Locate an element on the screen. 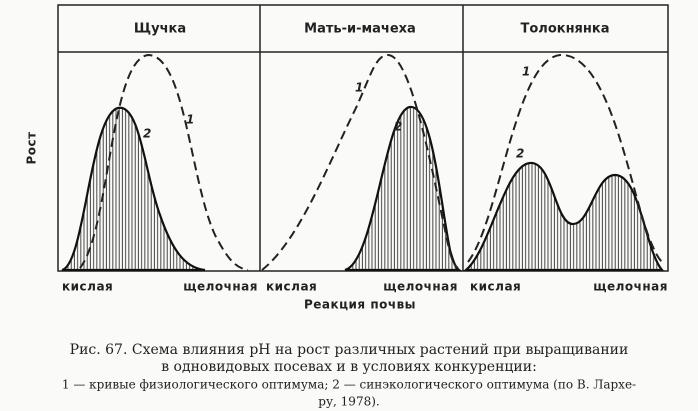  caption-line: ру, 1978). is located at coordinates (348, 402).